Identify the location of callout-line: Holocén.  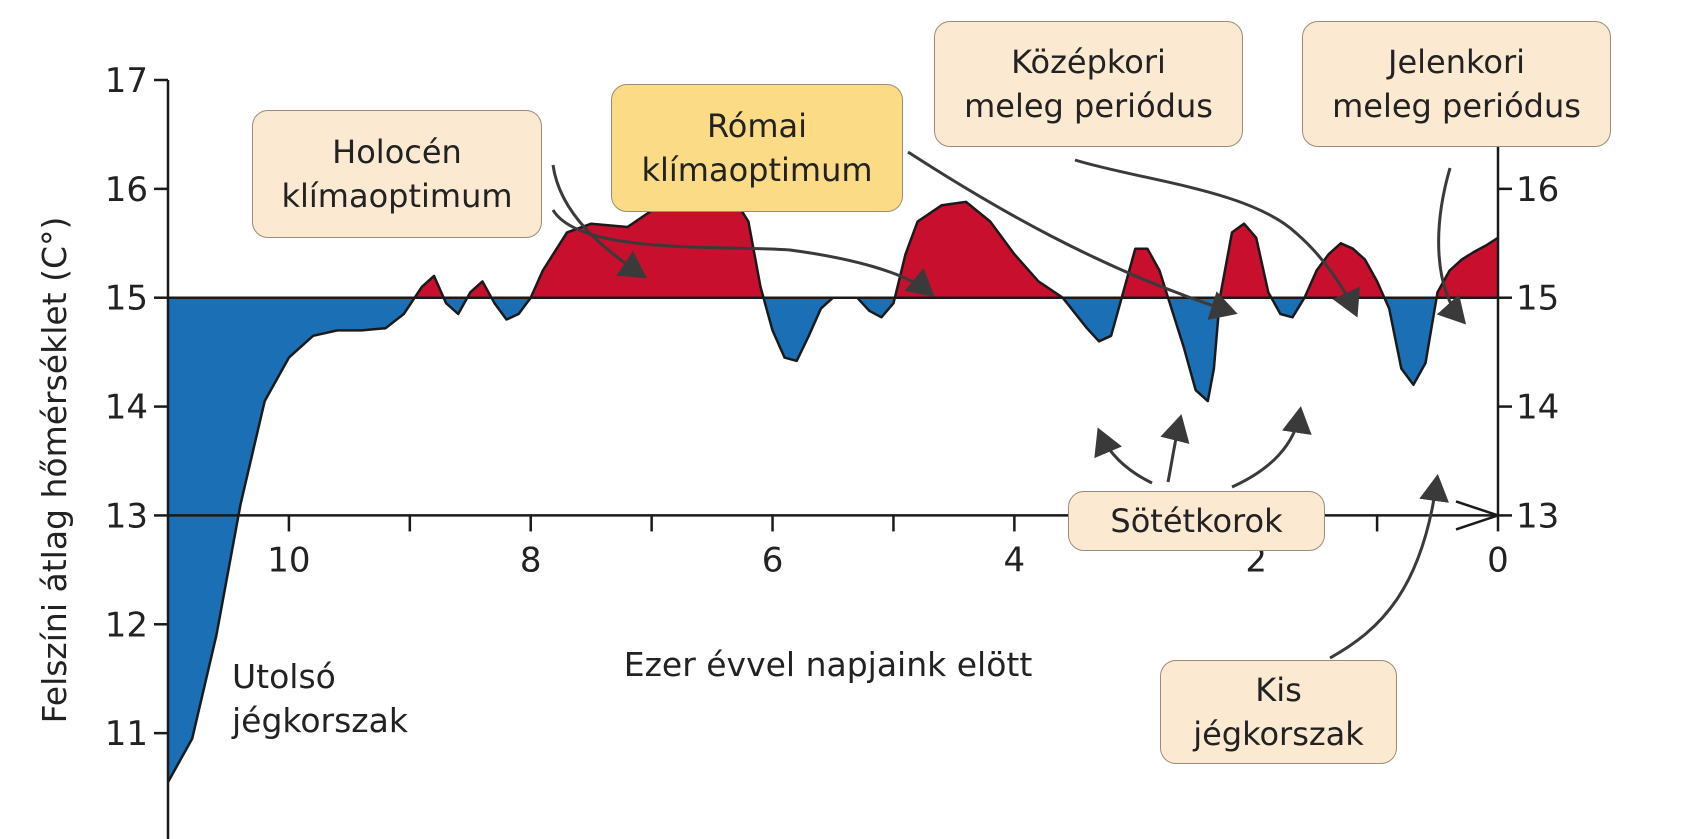
(397, 152).